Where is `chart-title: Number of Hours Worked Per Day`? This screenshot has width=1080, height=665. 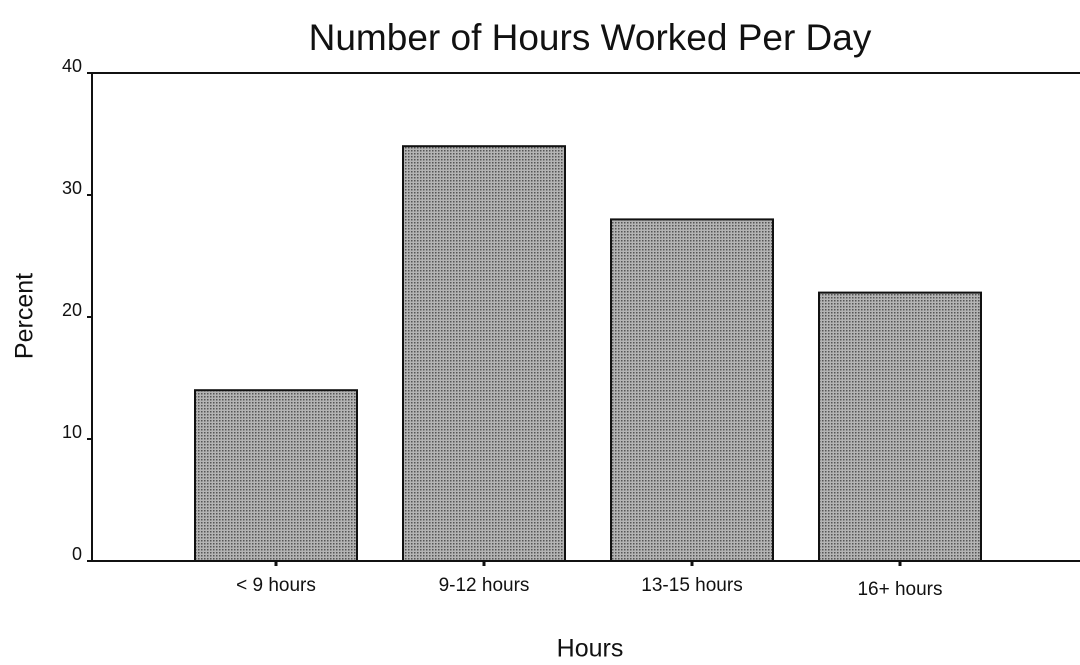 chart-title: Number of Hours Worked Per Day is located at coordinates (590, 37).